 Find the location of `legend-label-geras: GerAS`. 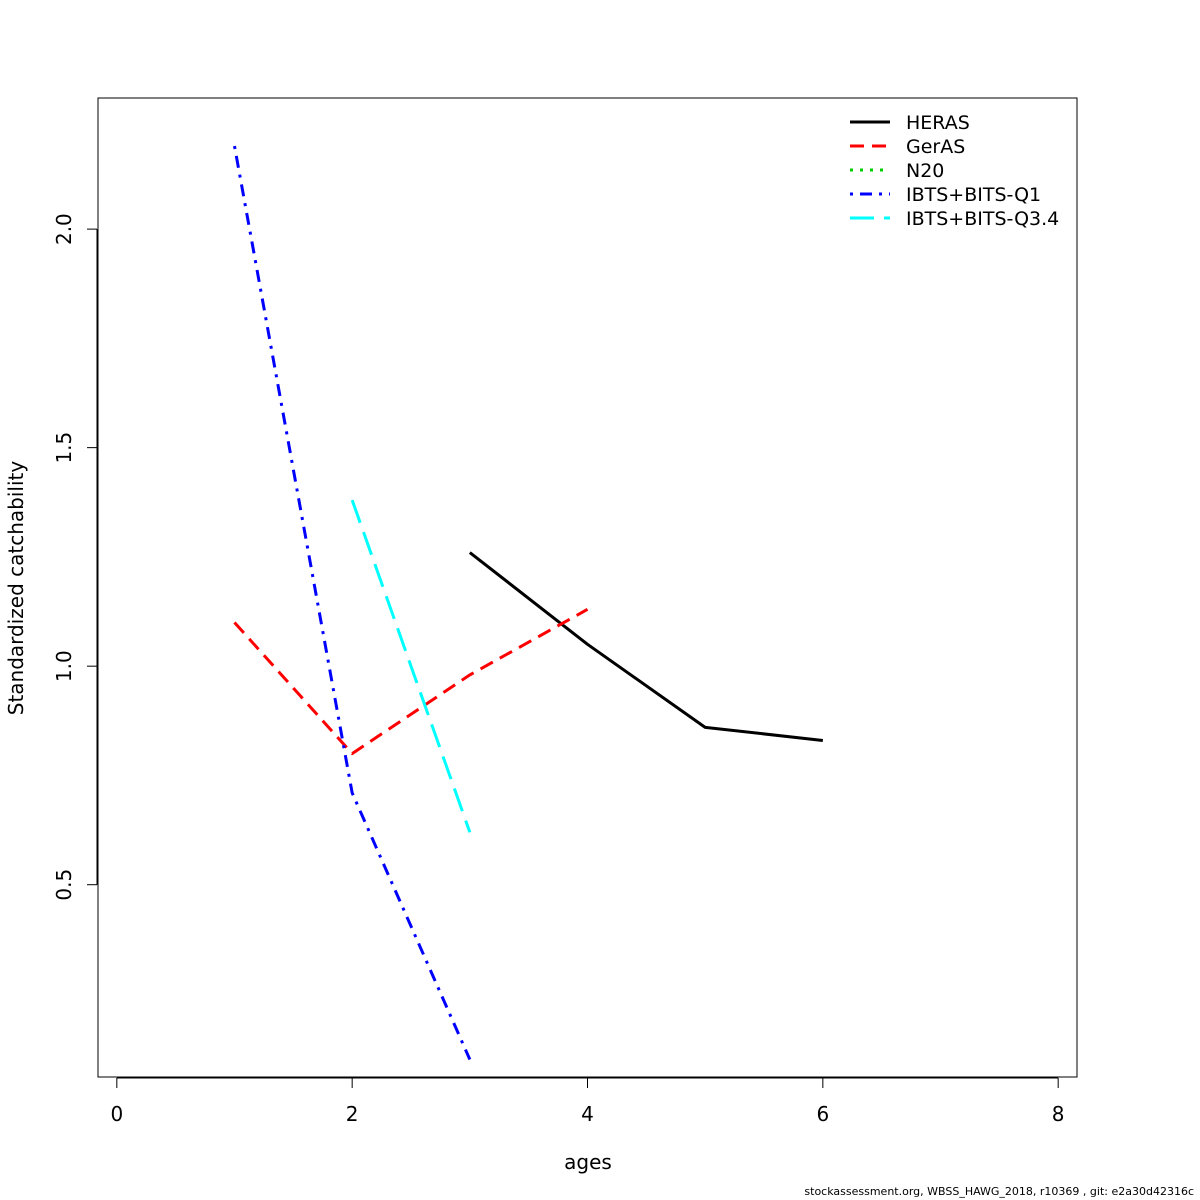

legend-label-geras: GerAS is located at coordinates (935, 147).